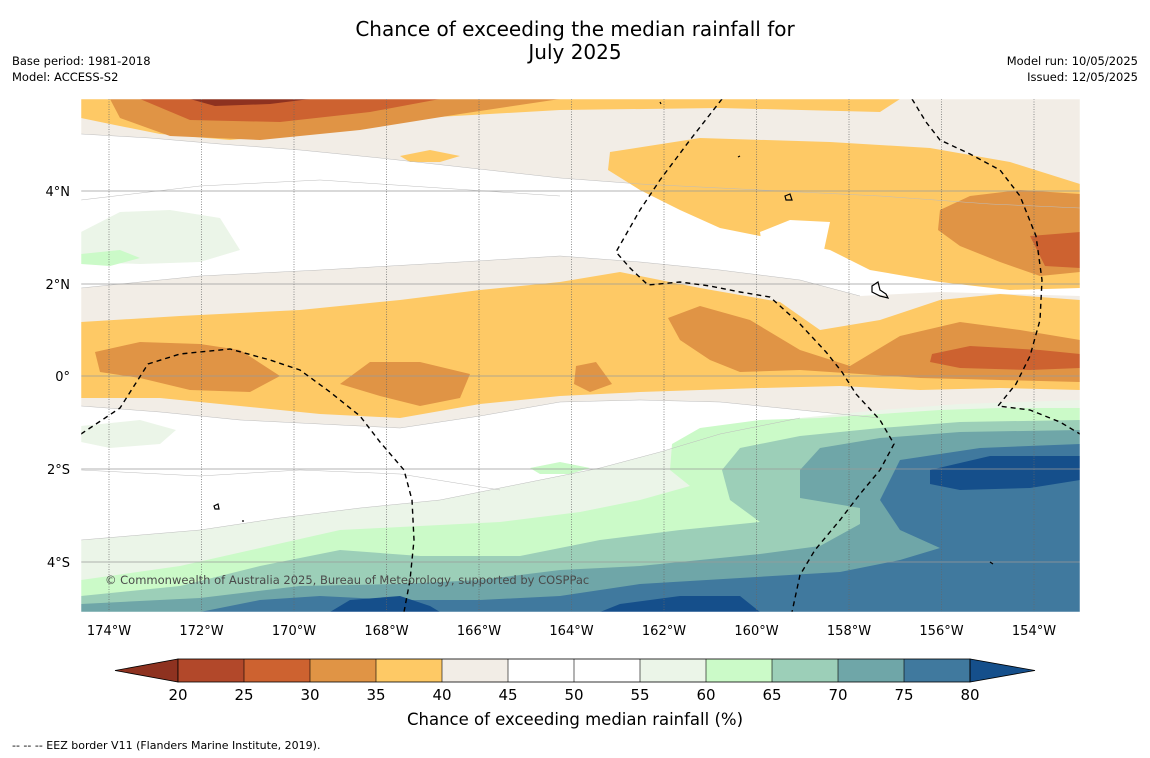 Image resolution: width=1150 pixels, height=758 pixels. I want to click on lat-label-2s: 2°S, so click(58, 470).